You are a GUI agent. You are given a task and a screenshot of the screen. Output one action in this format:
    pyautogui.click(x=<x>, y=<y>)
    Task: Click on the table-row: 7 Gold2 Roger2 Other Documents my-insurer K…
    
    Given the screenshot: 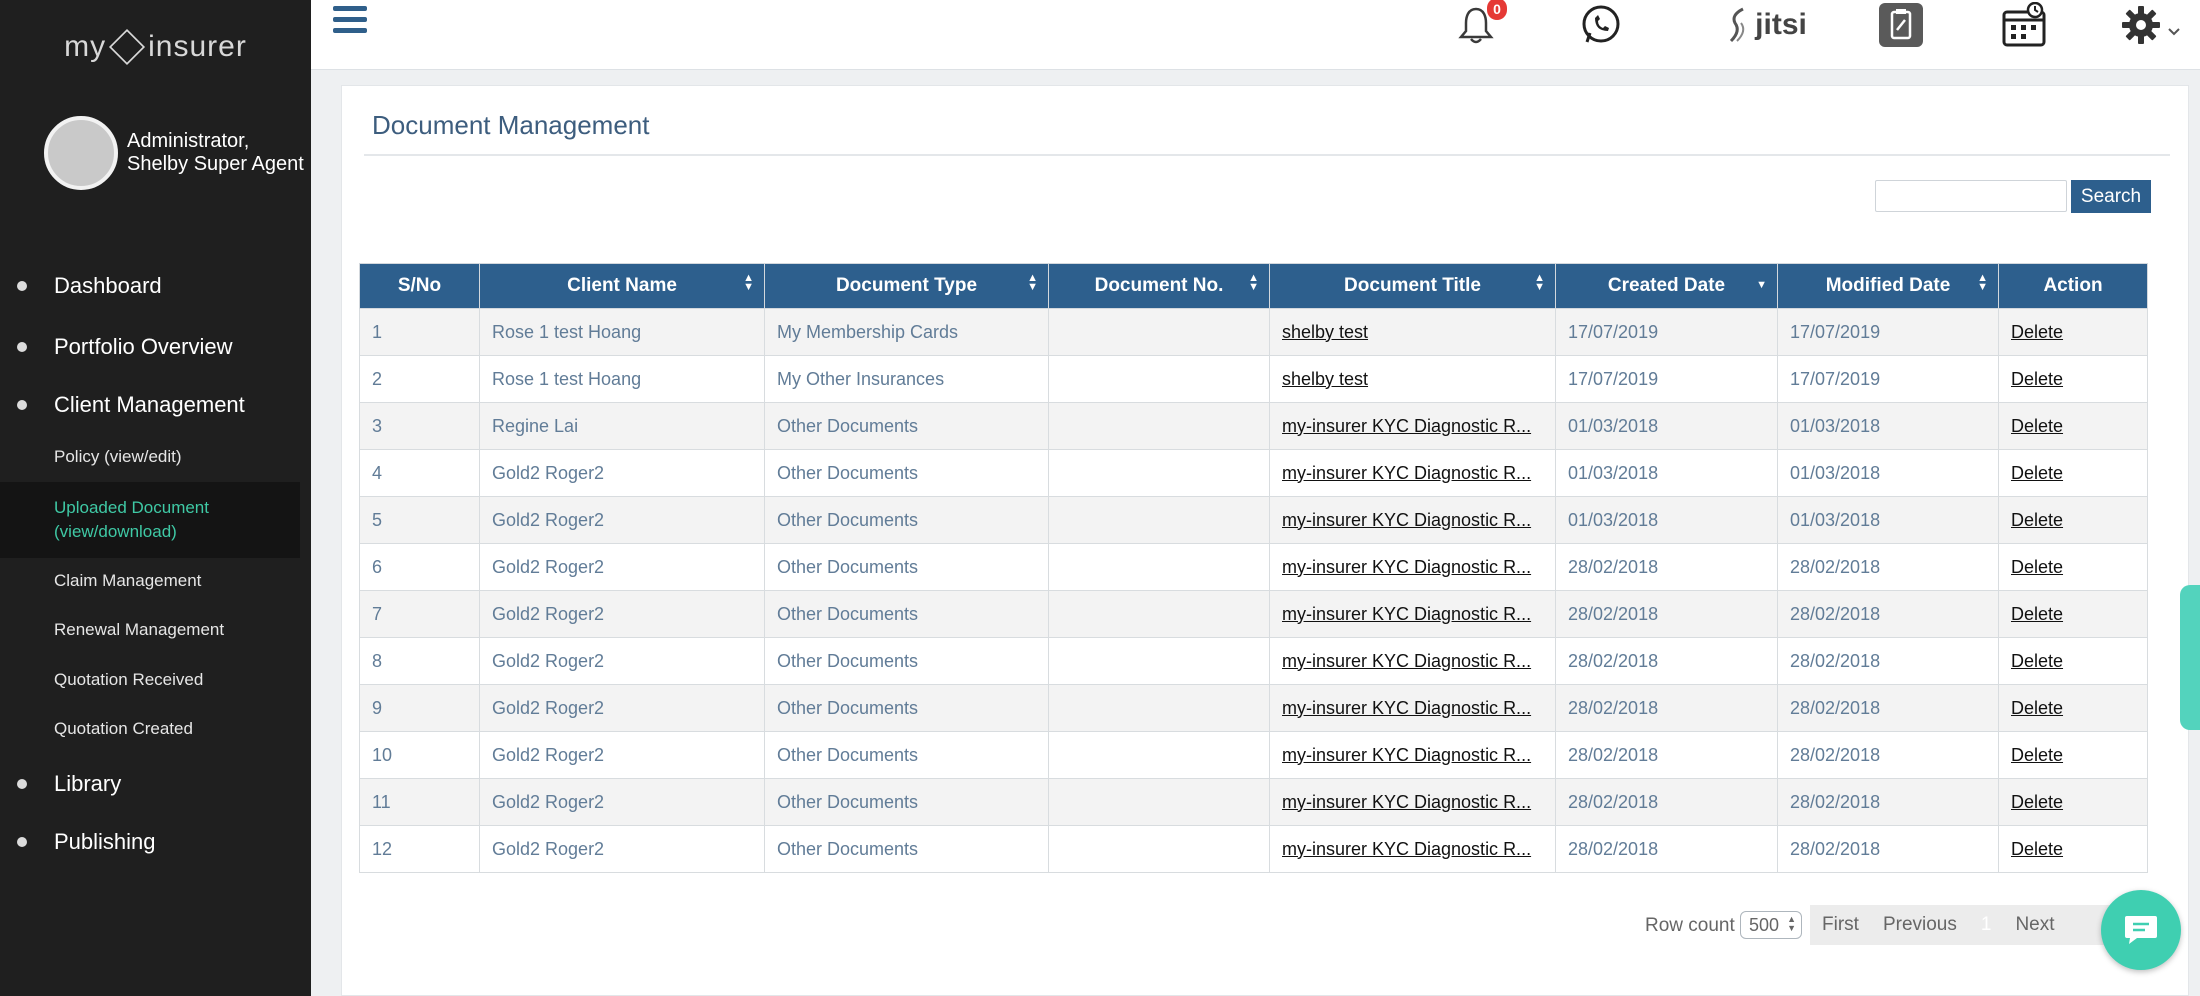 What is the action you would take?
    pyautogui.click(x=1253, y=614)
    